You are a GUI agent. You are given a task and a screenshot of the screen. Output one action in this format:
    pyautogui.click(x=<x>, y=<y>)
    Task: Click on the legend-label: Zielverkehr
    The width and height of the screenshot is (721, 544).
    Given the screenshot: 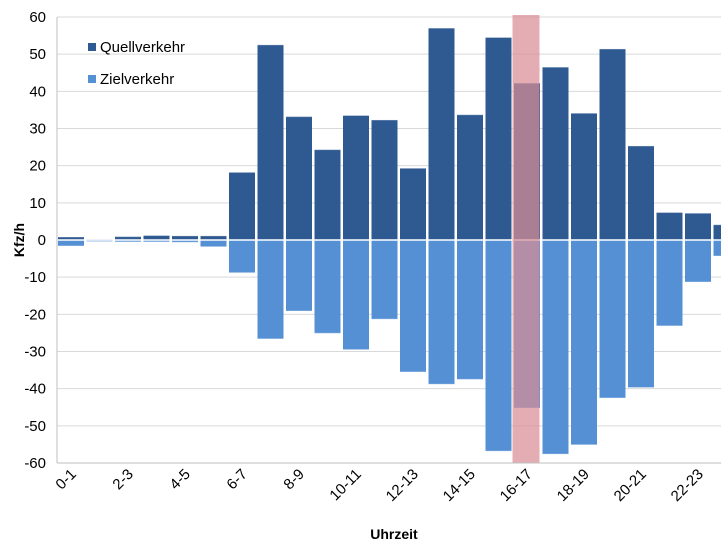 What is the action you would take?
    pyautogui.click(x=137, y=79)
    